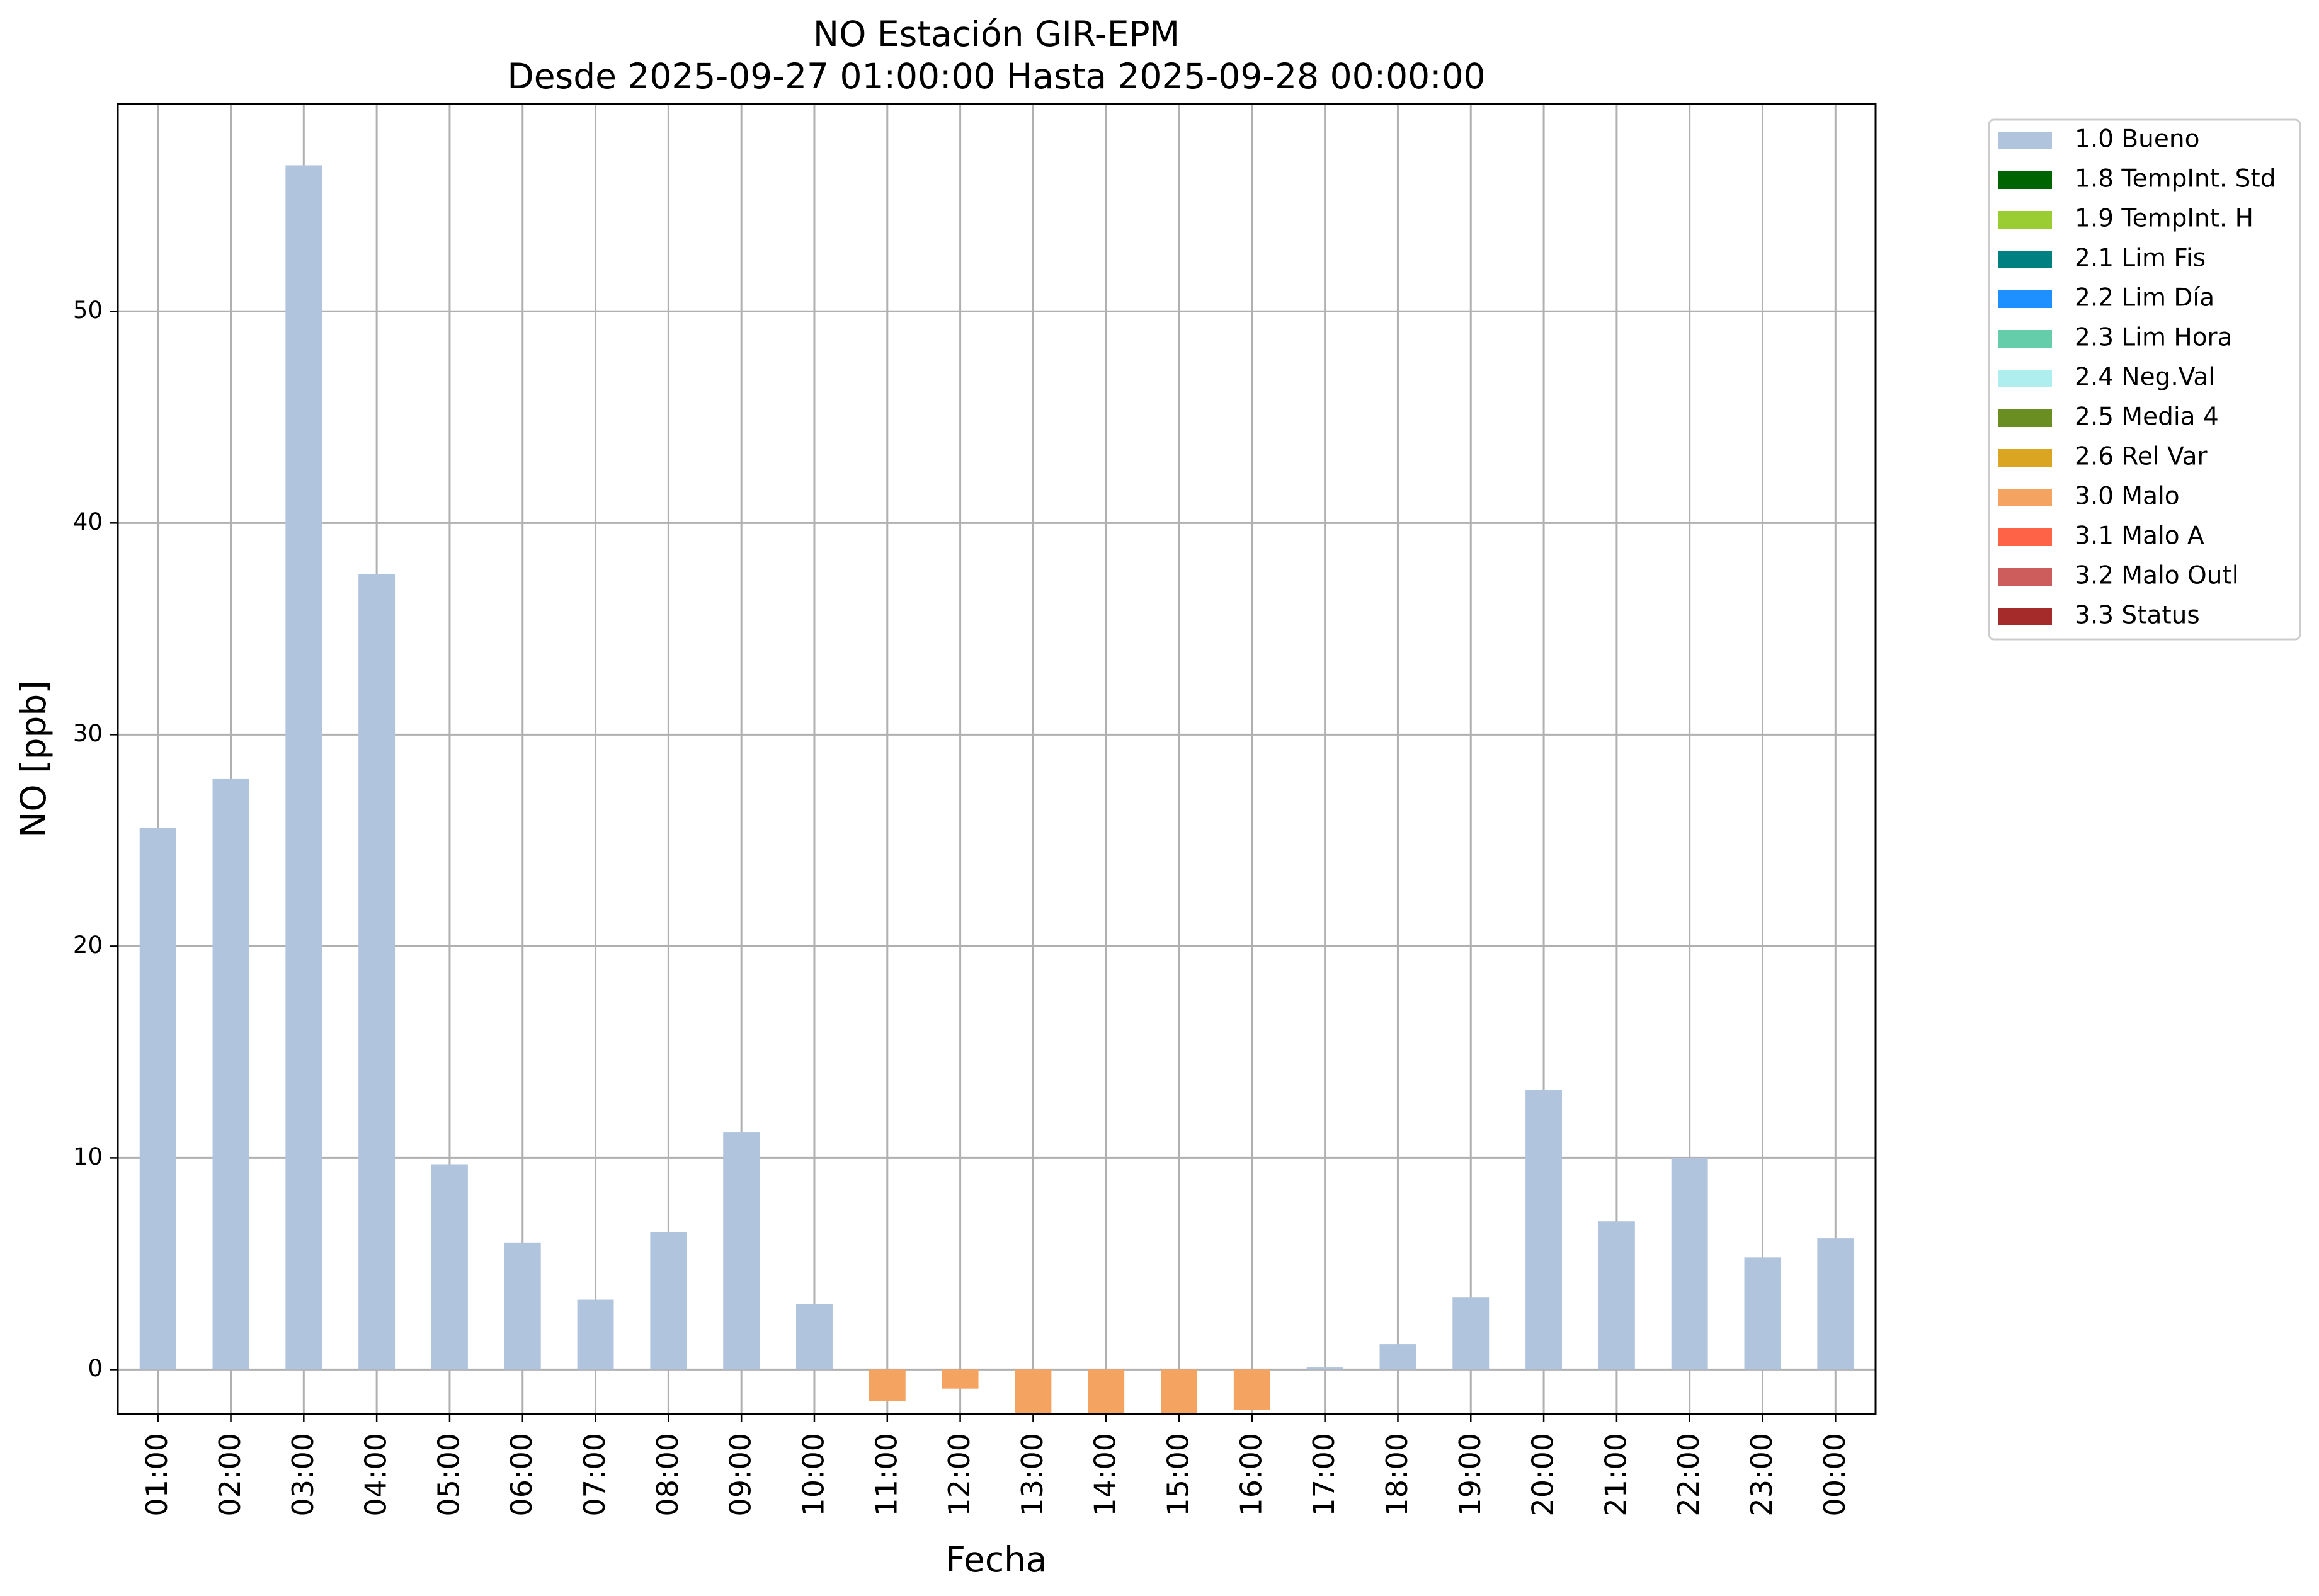 The image size is (2319, 1596). What do you see at coordinates (1689, 1475) in the screenshot?
I see `x-tick-label: 22:00` at bounding box center [1689, 1475].